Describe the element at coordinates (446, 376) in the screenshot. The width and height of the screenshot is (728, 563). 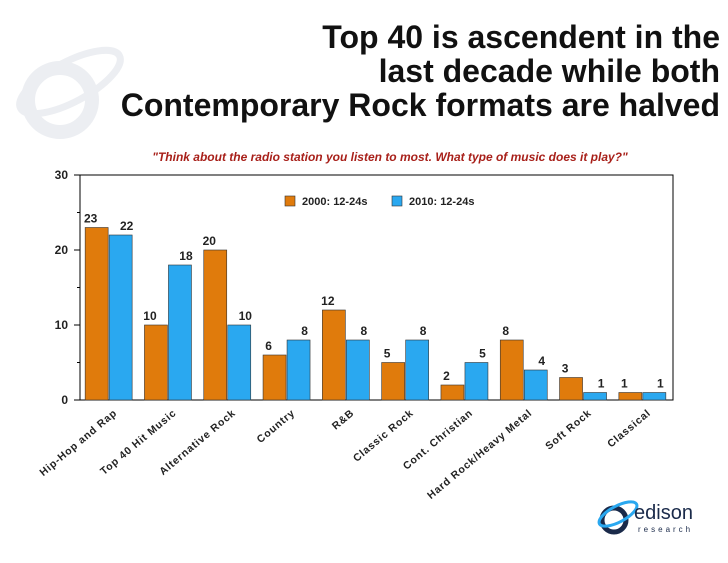
I see `data-label: 2` at that location.